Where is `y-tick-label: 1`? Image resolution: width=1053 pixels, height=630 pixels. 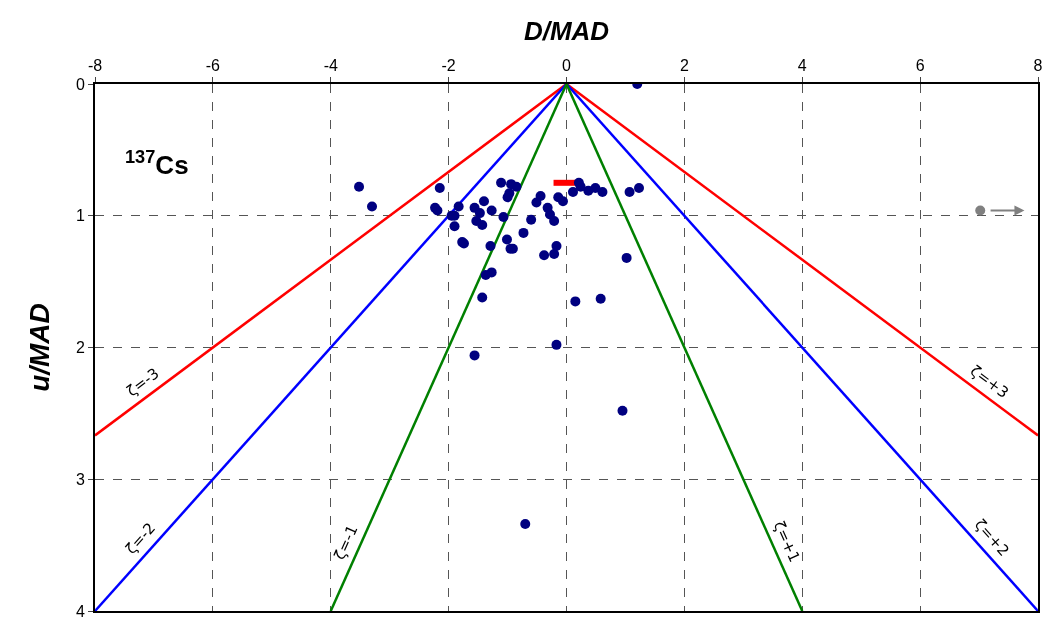 y-tick-label: 1 is located at coordinates (80, 216).